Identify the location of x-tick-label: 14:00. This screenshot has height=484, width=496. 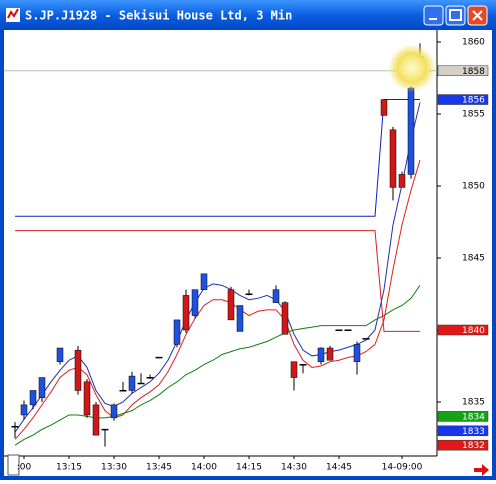
(204, 468).